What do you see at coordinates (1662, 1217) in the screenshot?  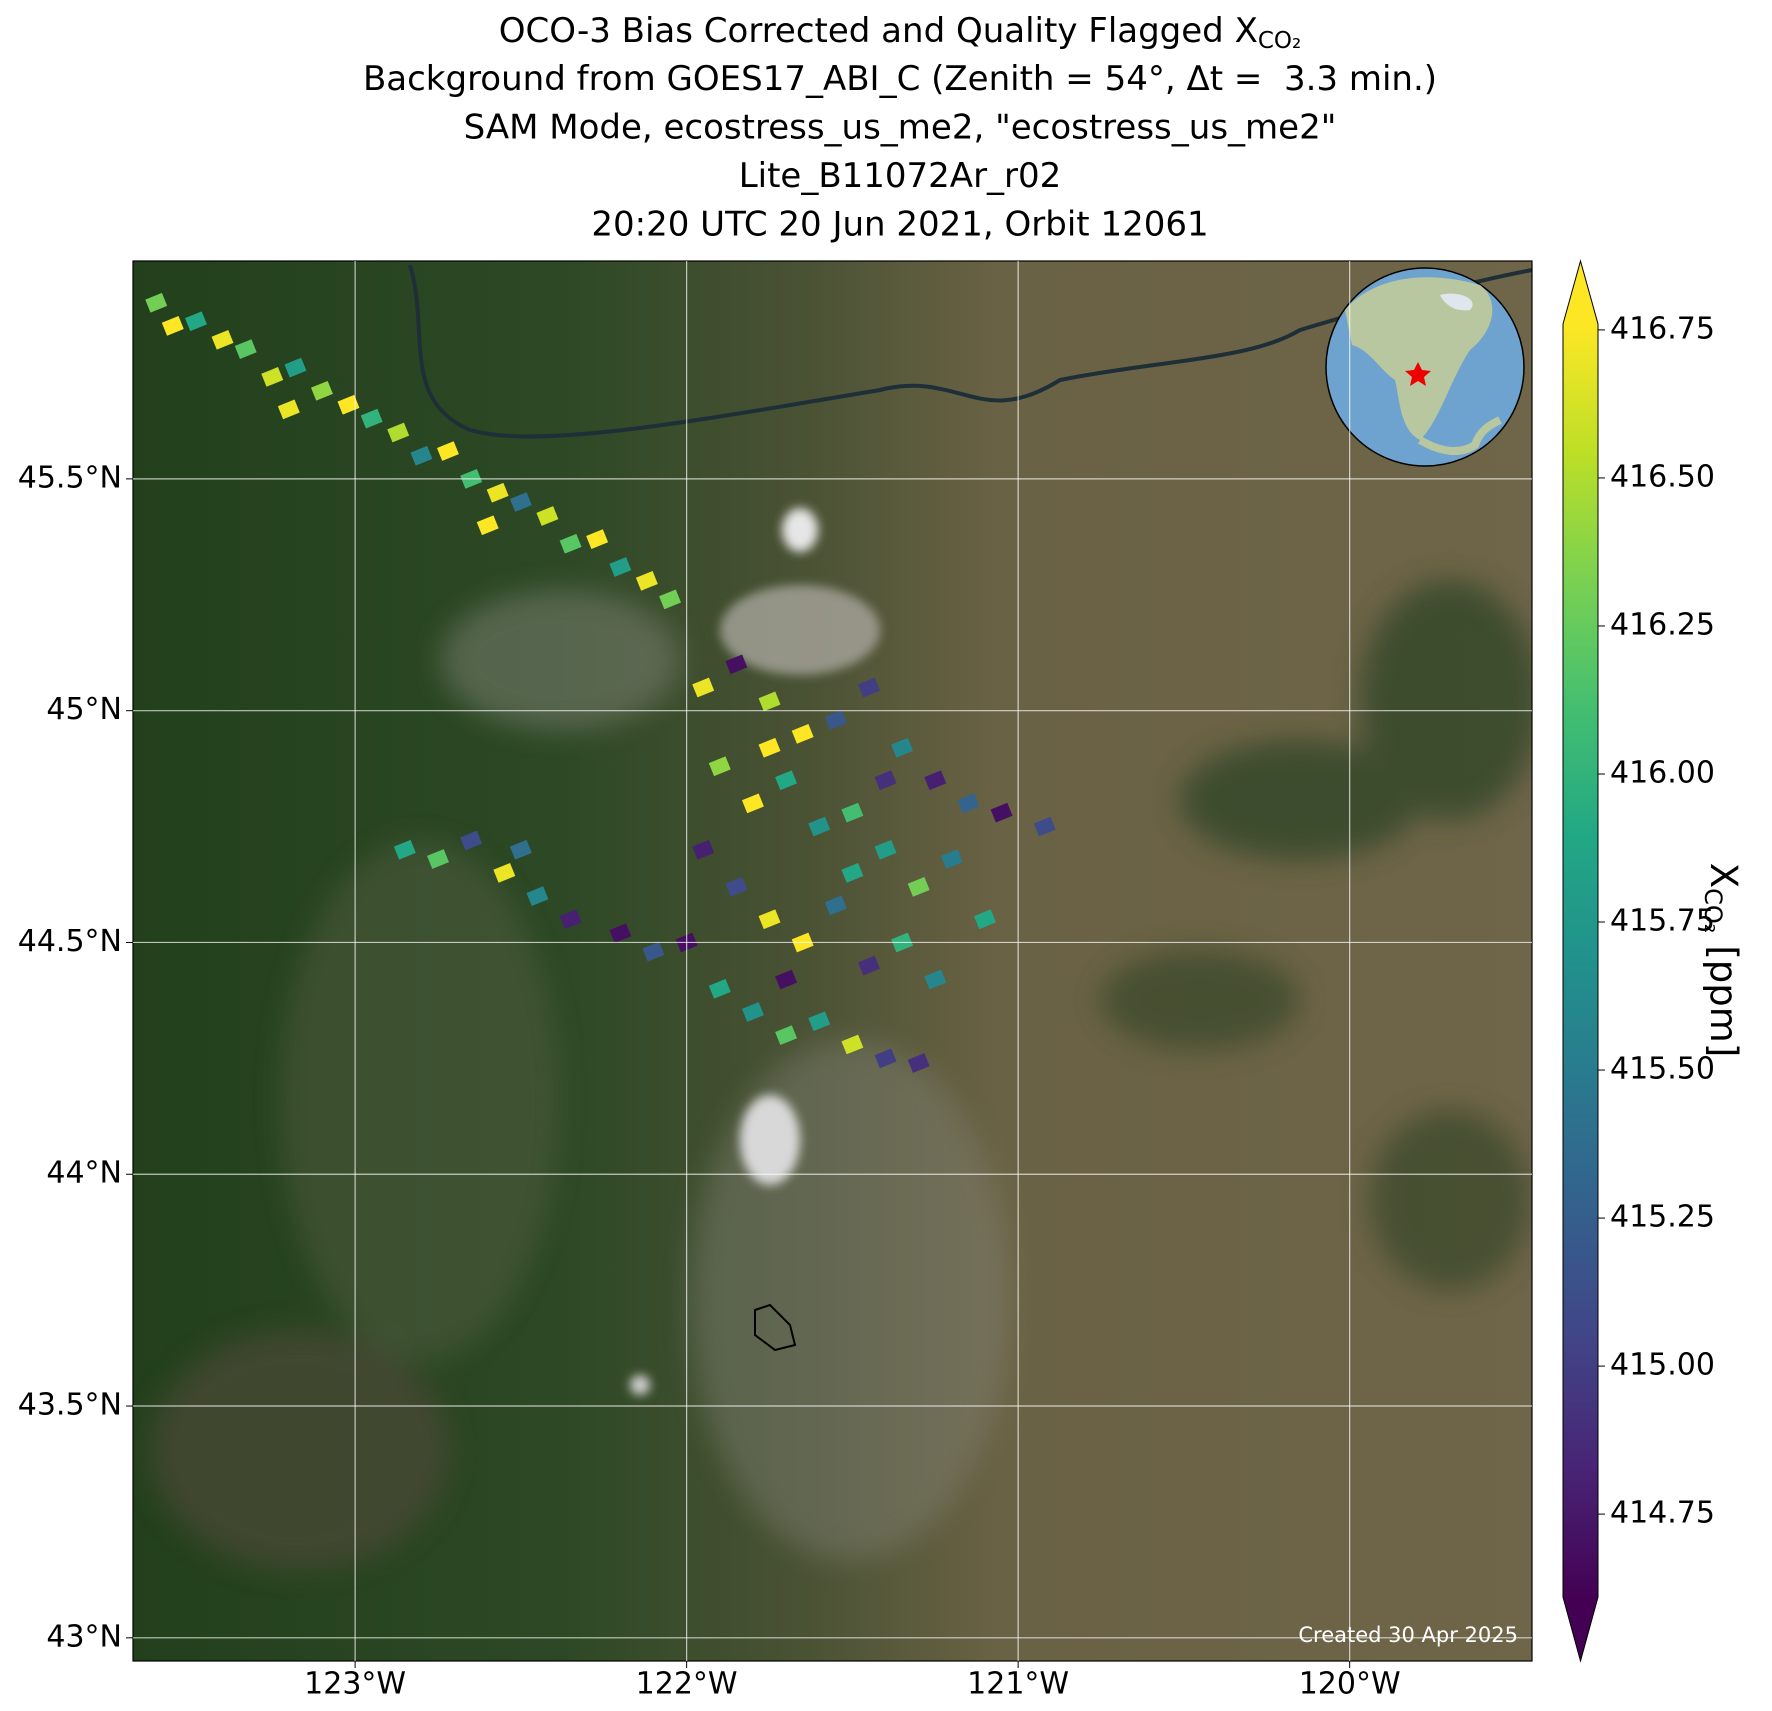 I see `colorbar-tick-label: 415.25` at bounding box center [1662, 1217].